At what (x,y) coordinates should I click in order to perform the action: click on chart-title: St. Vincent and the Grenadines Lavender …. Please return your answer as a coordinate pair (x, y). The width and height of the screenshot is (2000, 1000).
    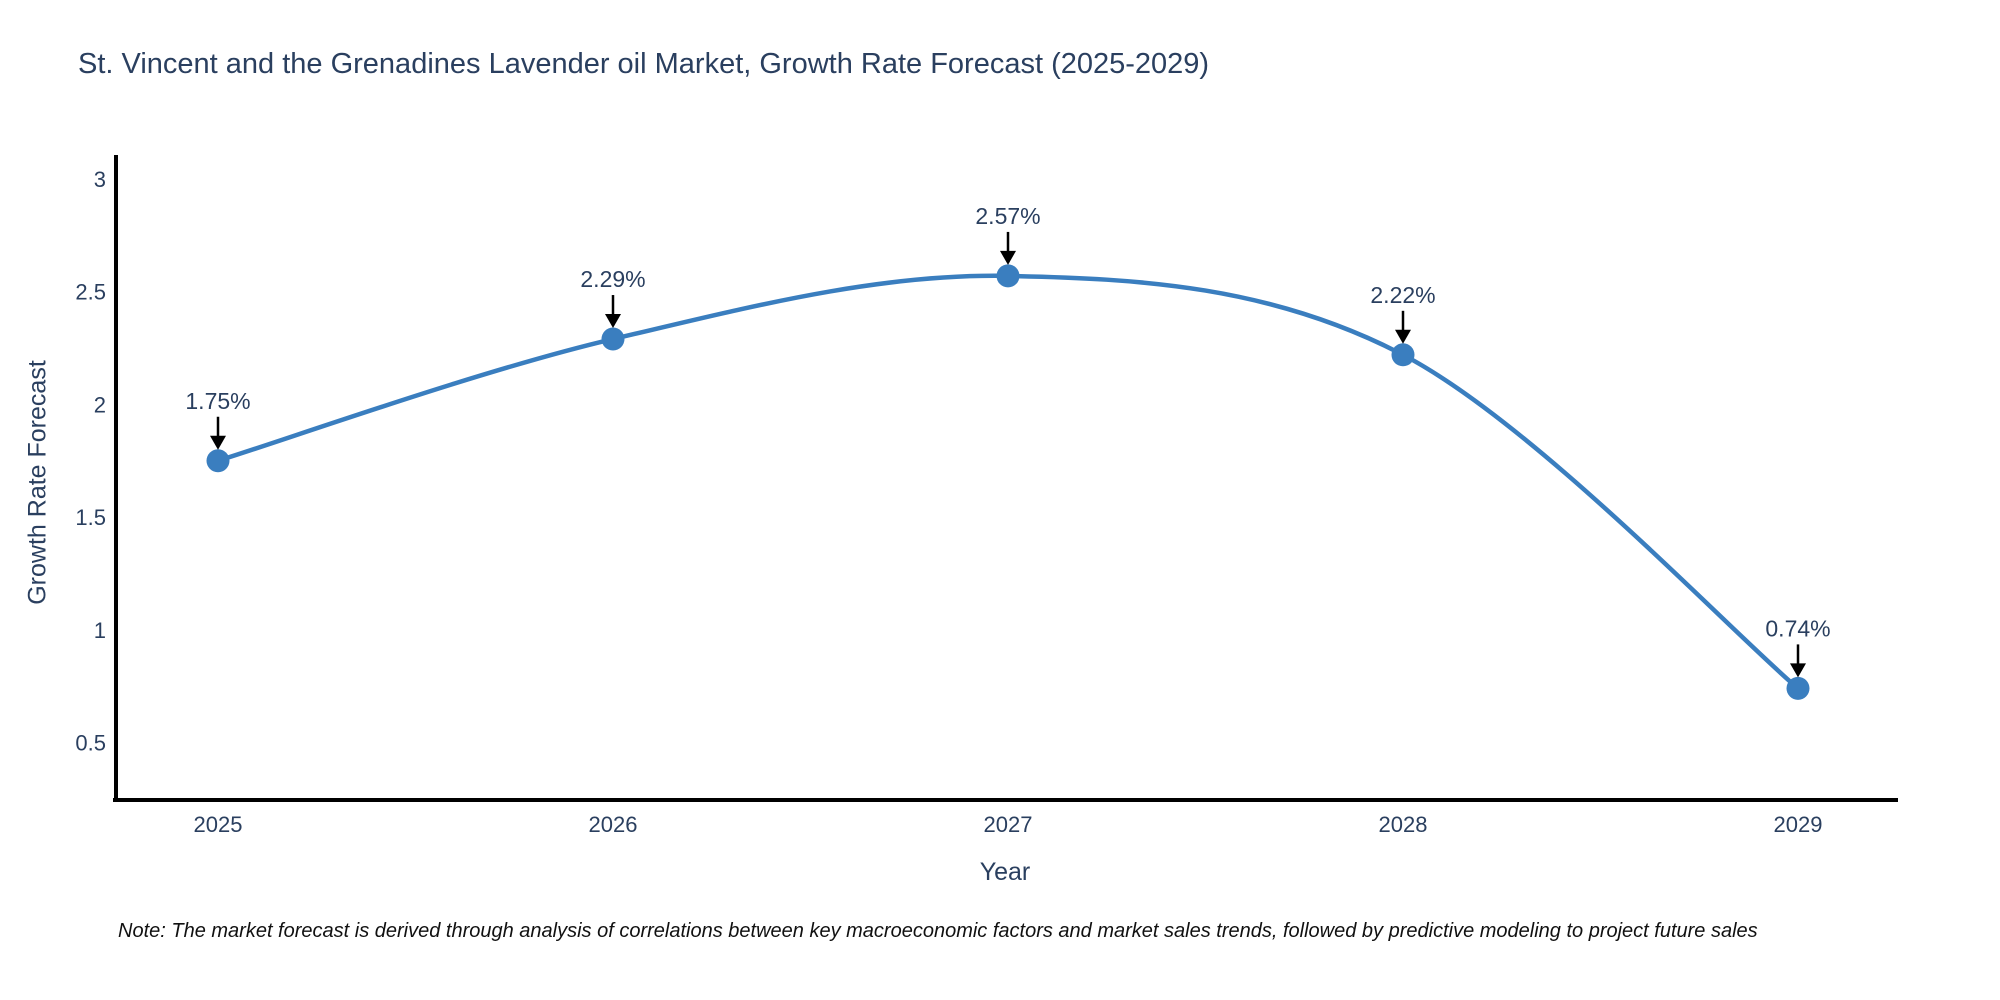
    Looking at the image, I should click on (644, 64).